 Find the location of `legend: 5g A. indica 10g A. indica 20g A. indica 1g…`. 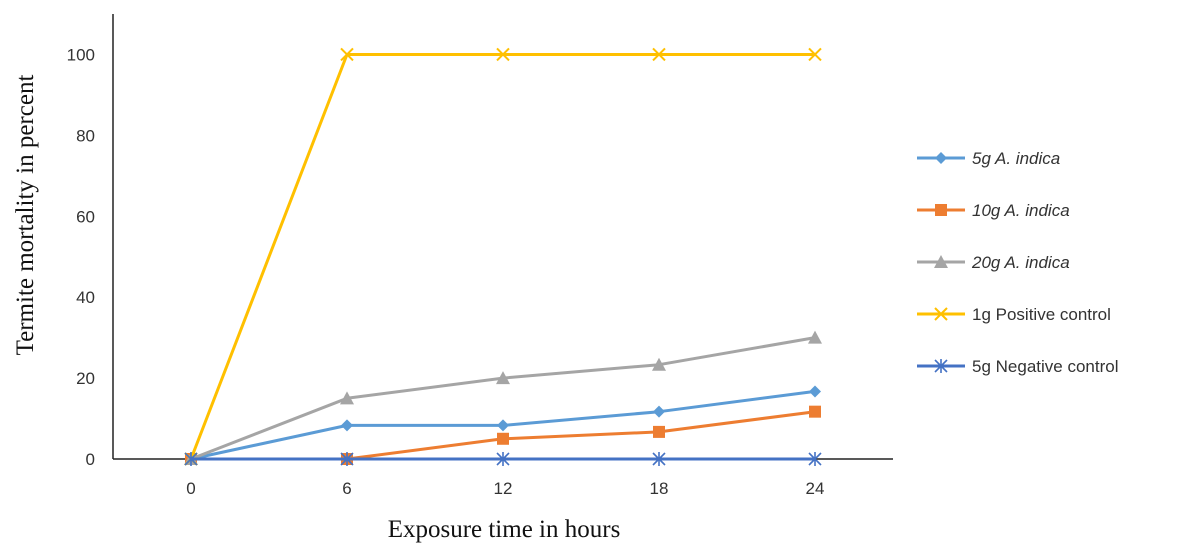

legend: 5g A. indica 10g A. indica 20g A. indica 1g… is located at coordinates (1017, 262).